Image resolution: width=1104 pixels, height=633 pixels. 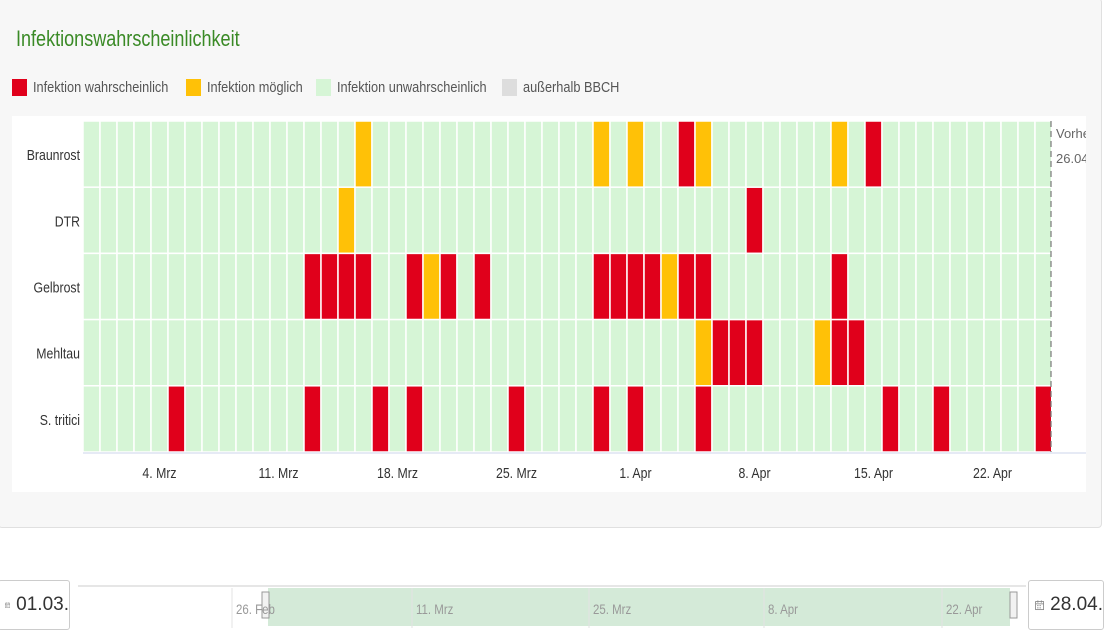 What do you see at coordinates (53, 155) in the screenshot?
I see `row-label: Braunrost` at bounding box center [53, 155].